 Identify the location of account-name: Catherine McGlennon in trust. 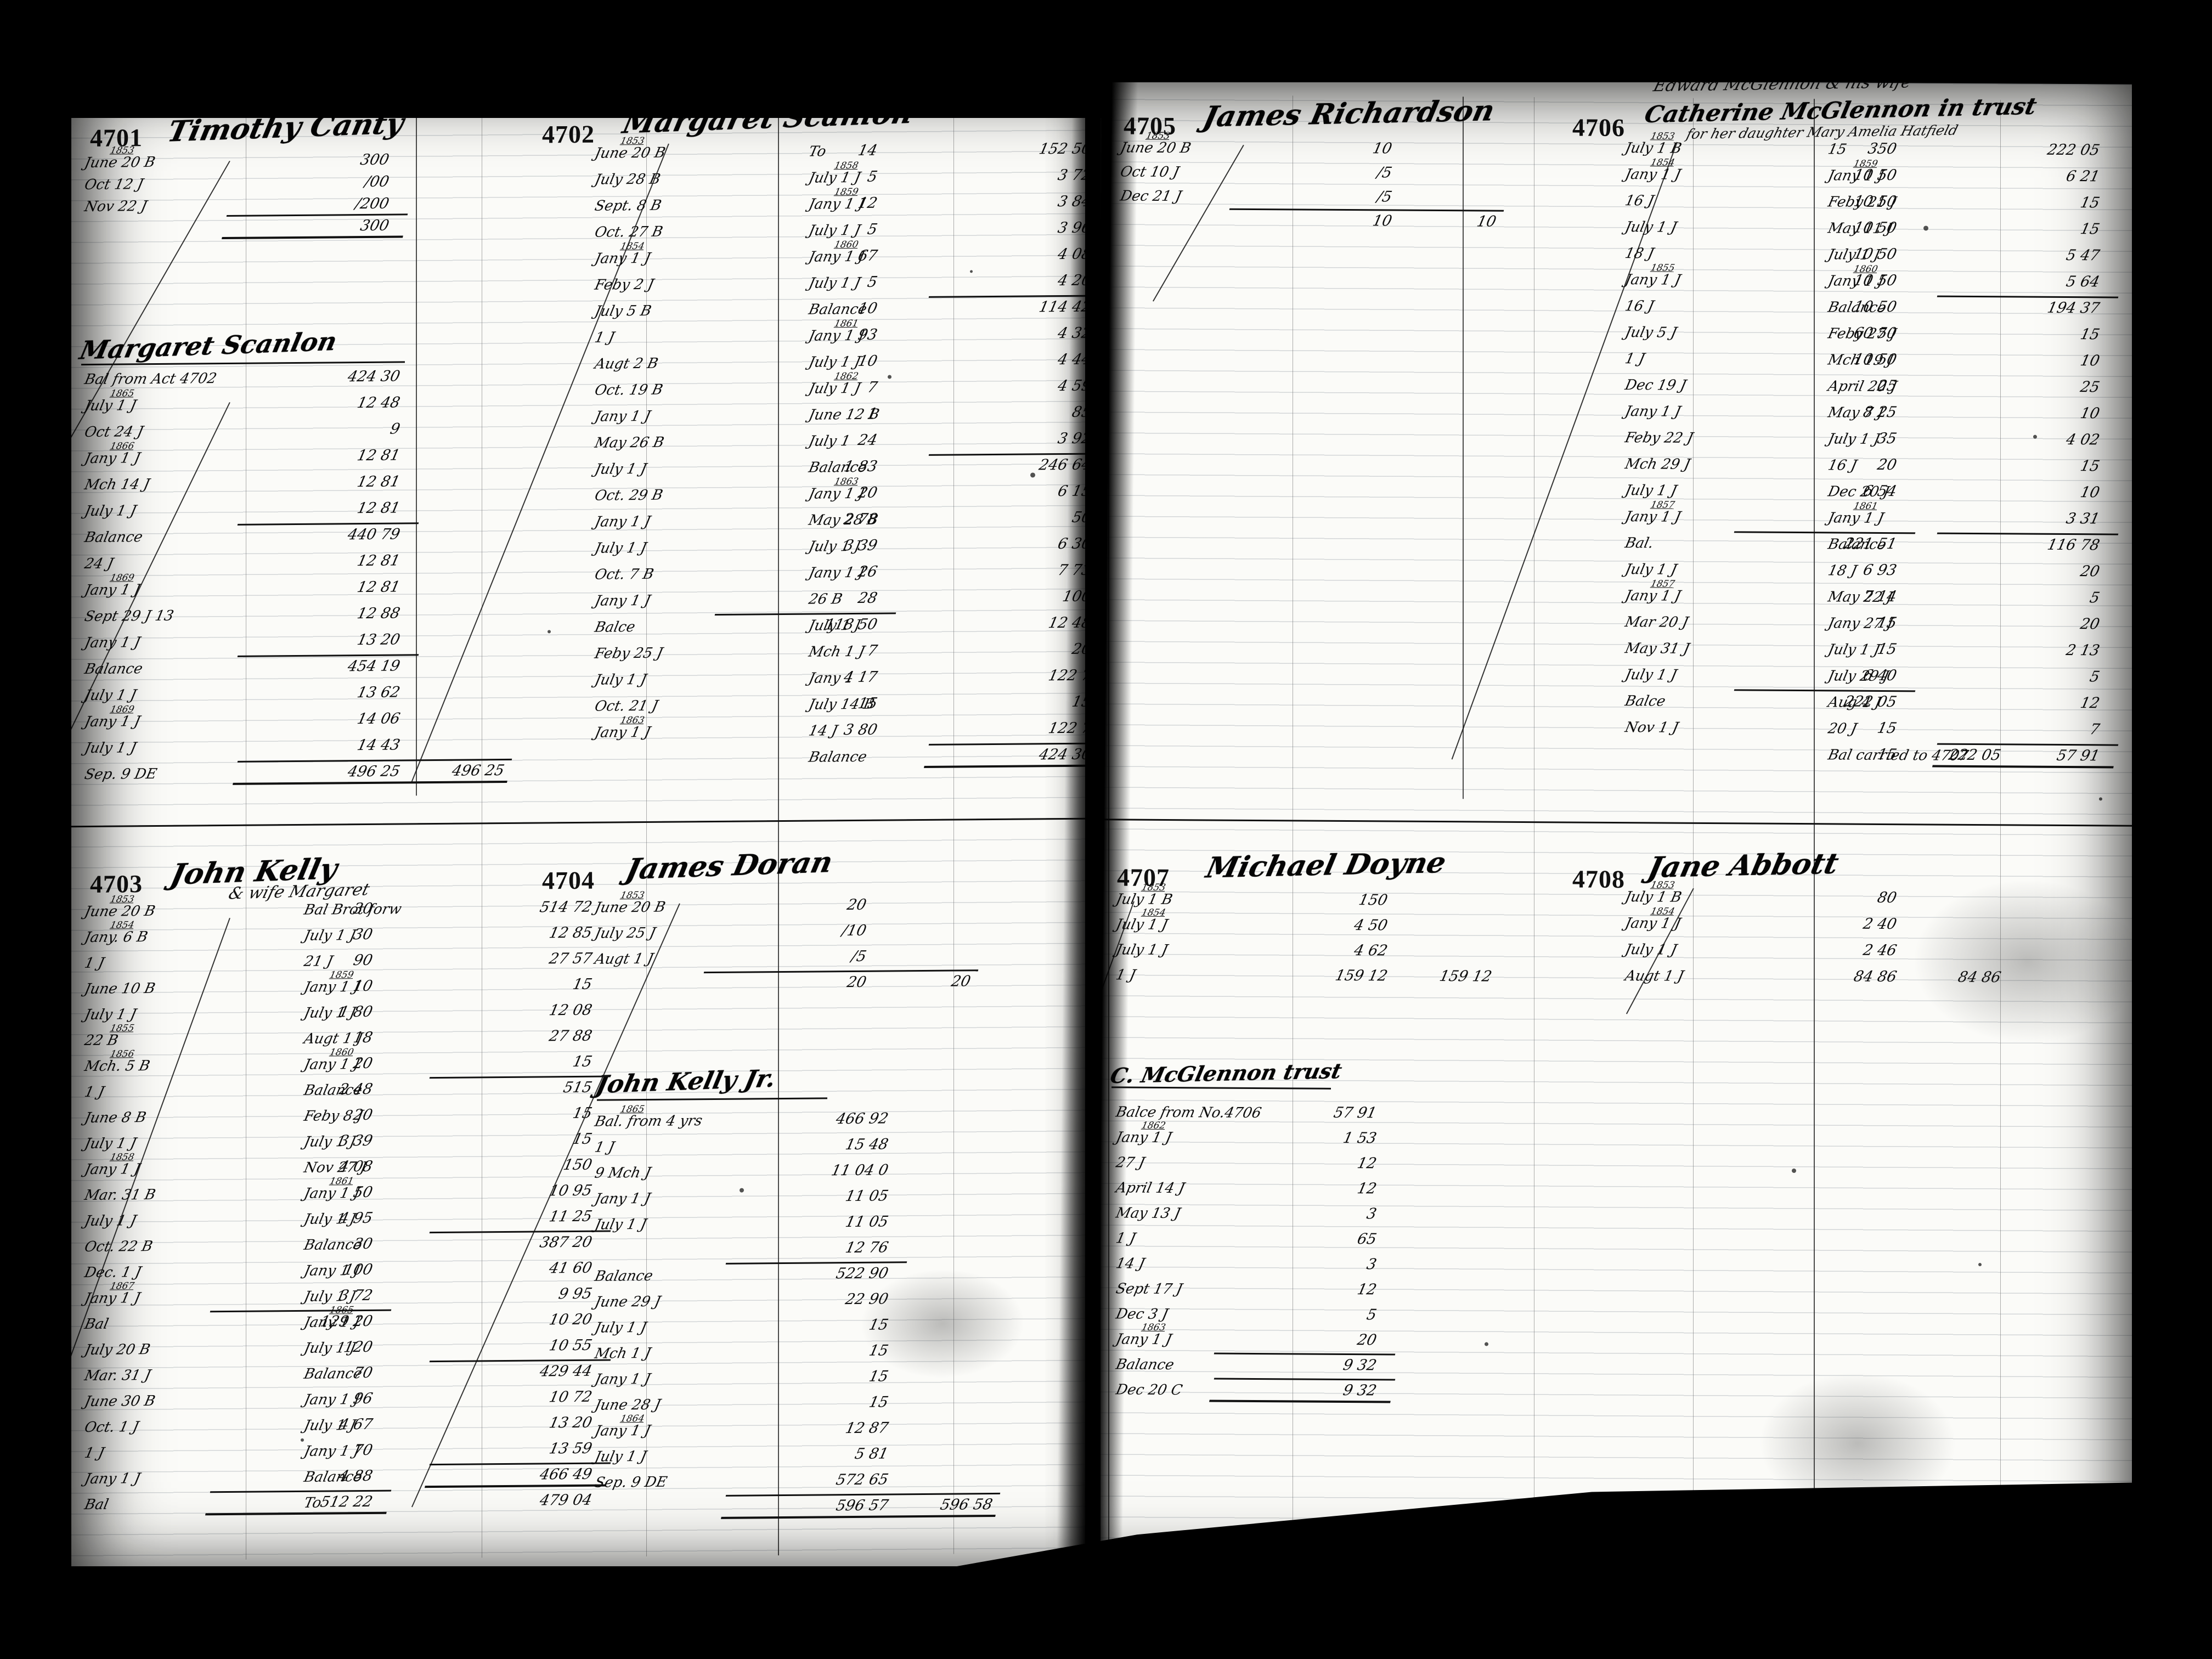
(1841, 110).